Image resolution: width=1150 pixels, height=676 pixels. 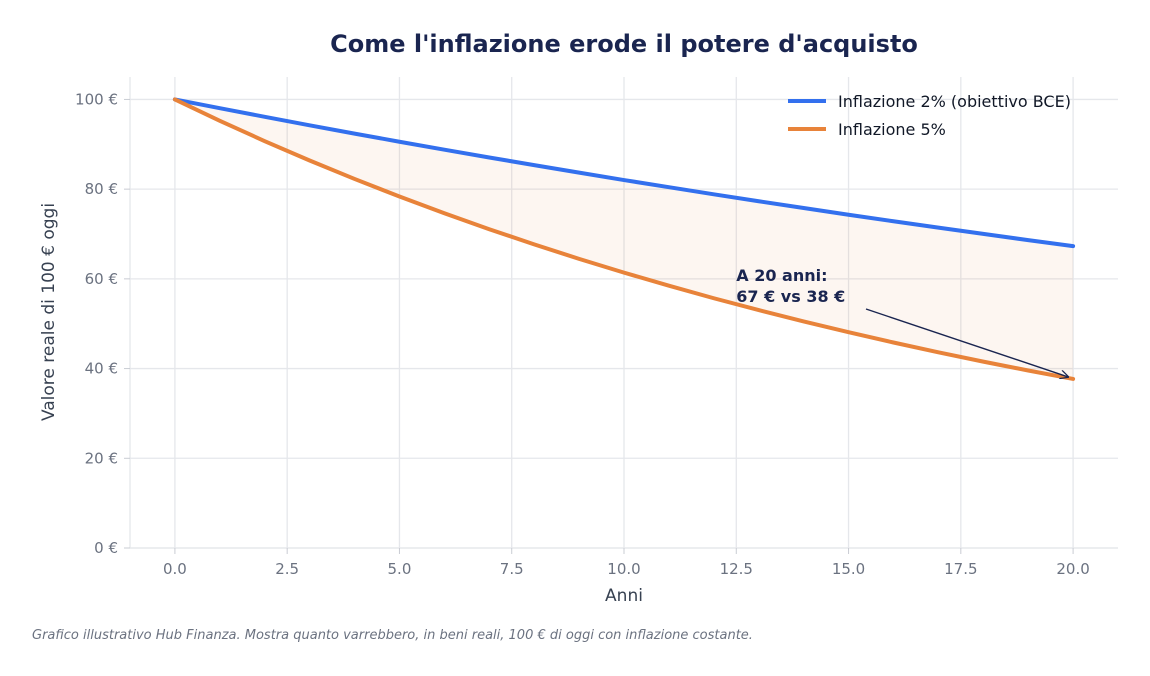 I want to click on y-tick-label: 20 €, so click(x=101, y=458).